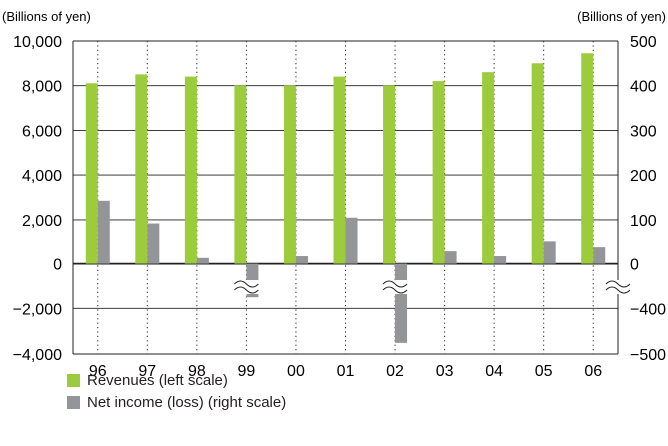  I want to click on right-tick-label: 400, so click(643, 87).